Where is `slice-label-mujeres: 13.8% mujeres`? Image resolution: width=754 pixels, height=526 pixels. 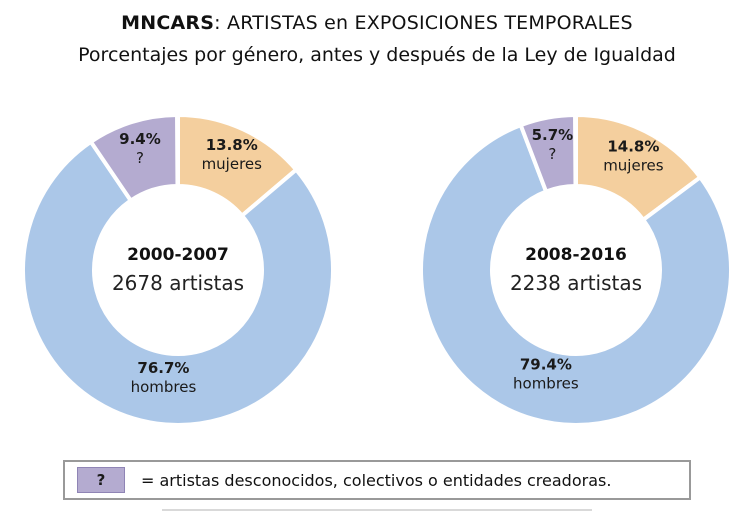
slice-label-mujeres: 13.8% mujeres is located at coordinates (232, 154).